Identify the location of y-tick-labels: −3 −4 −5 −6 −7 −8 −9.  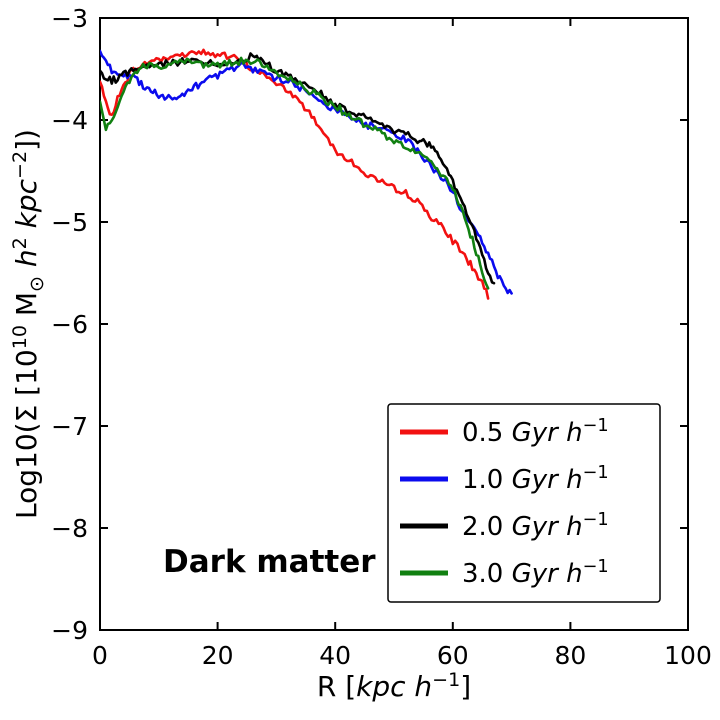
(69, 324).